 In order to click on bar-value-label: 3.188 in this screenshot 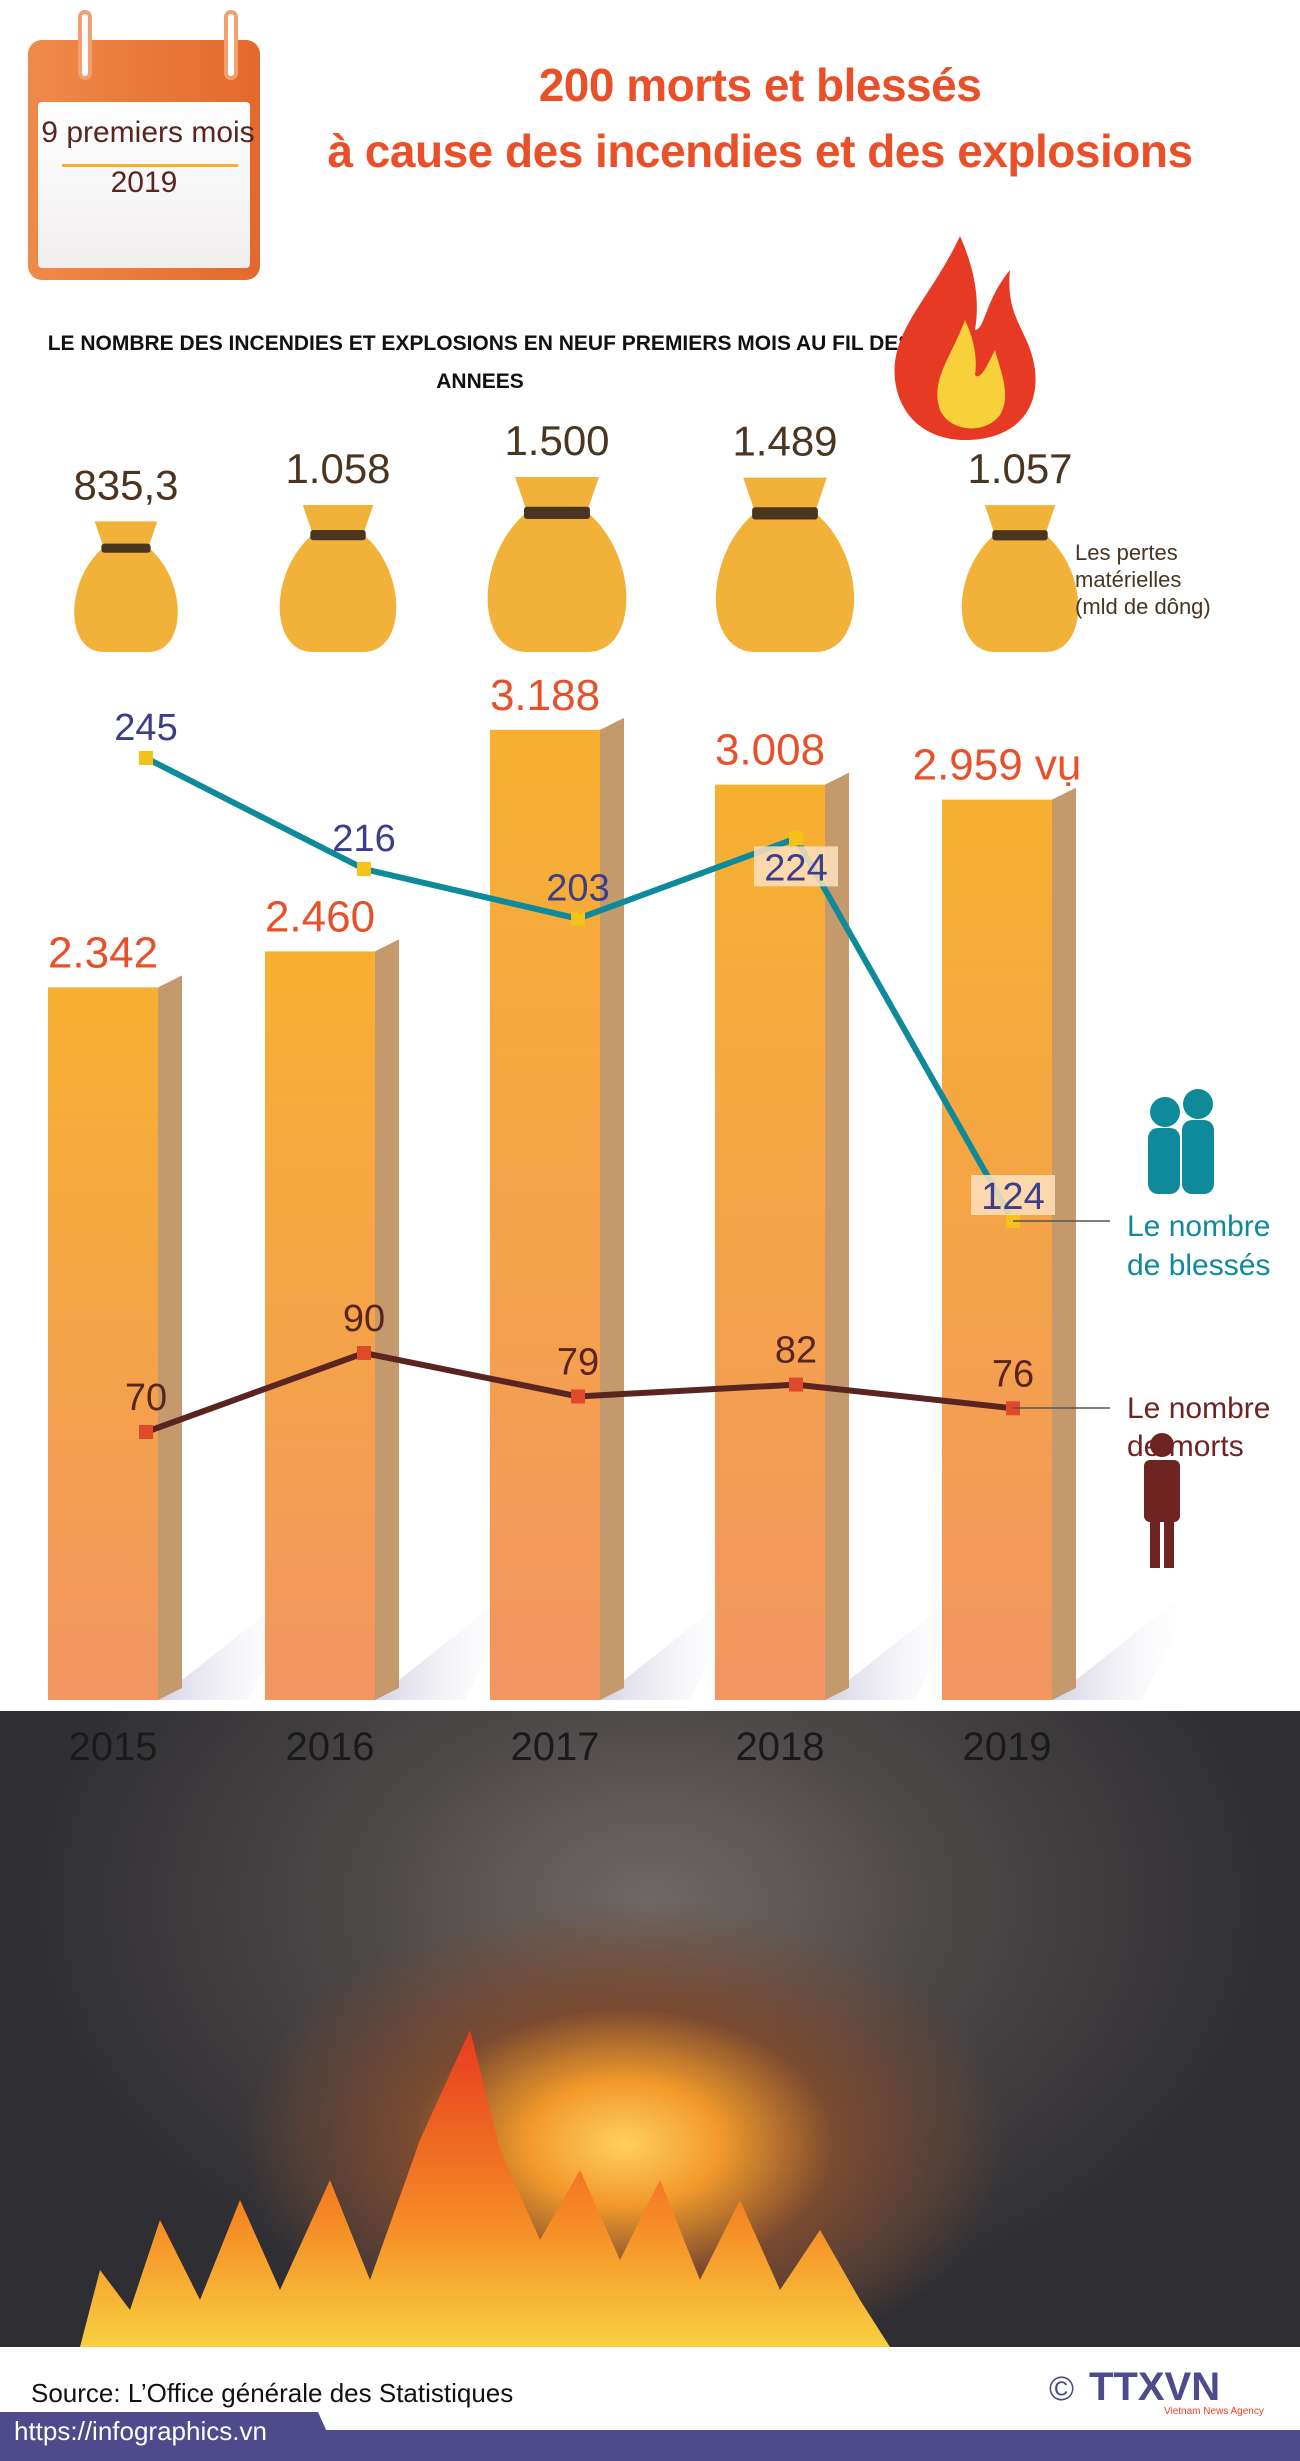, I will do `click(545, 695)`.